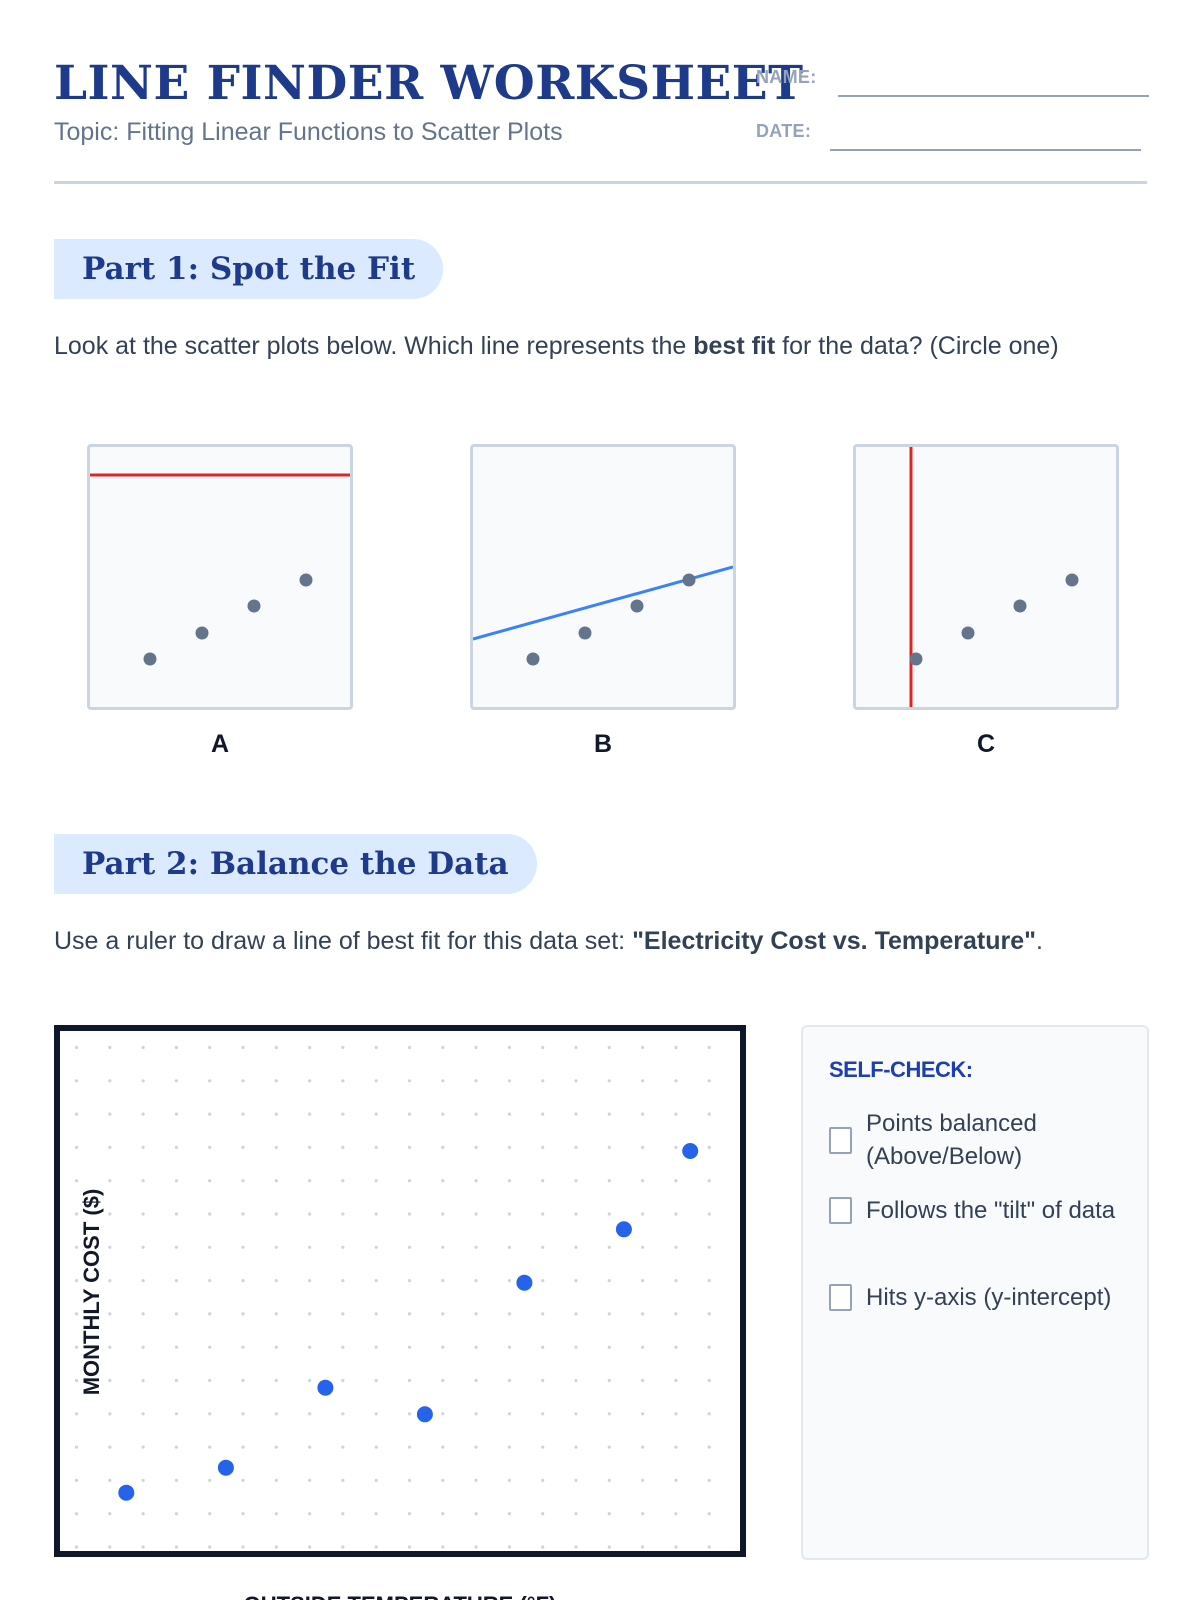 The image size is (1200, 1600). What do you see at coordinates (993, 96) in the screenshot?
I see `name-field-line` at bounding box center [993, 96].